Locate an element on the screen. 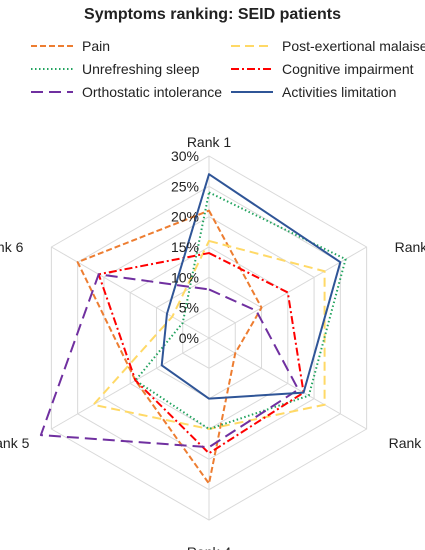 This screenshot has height=550, width=425. legend-label: Unrefreshing sleep is located at coordinates (141, 69).